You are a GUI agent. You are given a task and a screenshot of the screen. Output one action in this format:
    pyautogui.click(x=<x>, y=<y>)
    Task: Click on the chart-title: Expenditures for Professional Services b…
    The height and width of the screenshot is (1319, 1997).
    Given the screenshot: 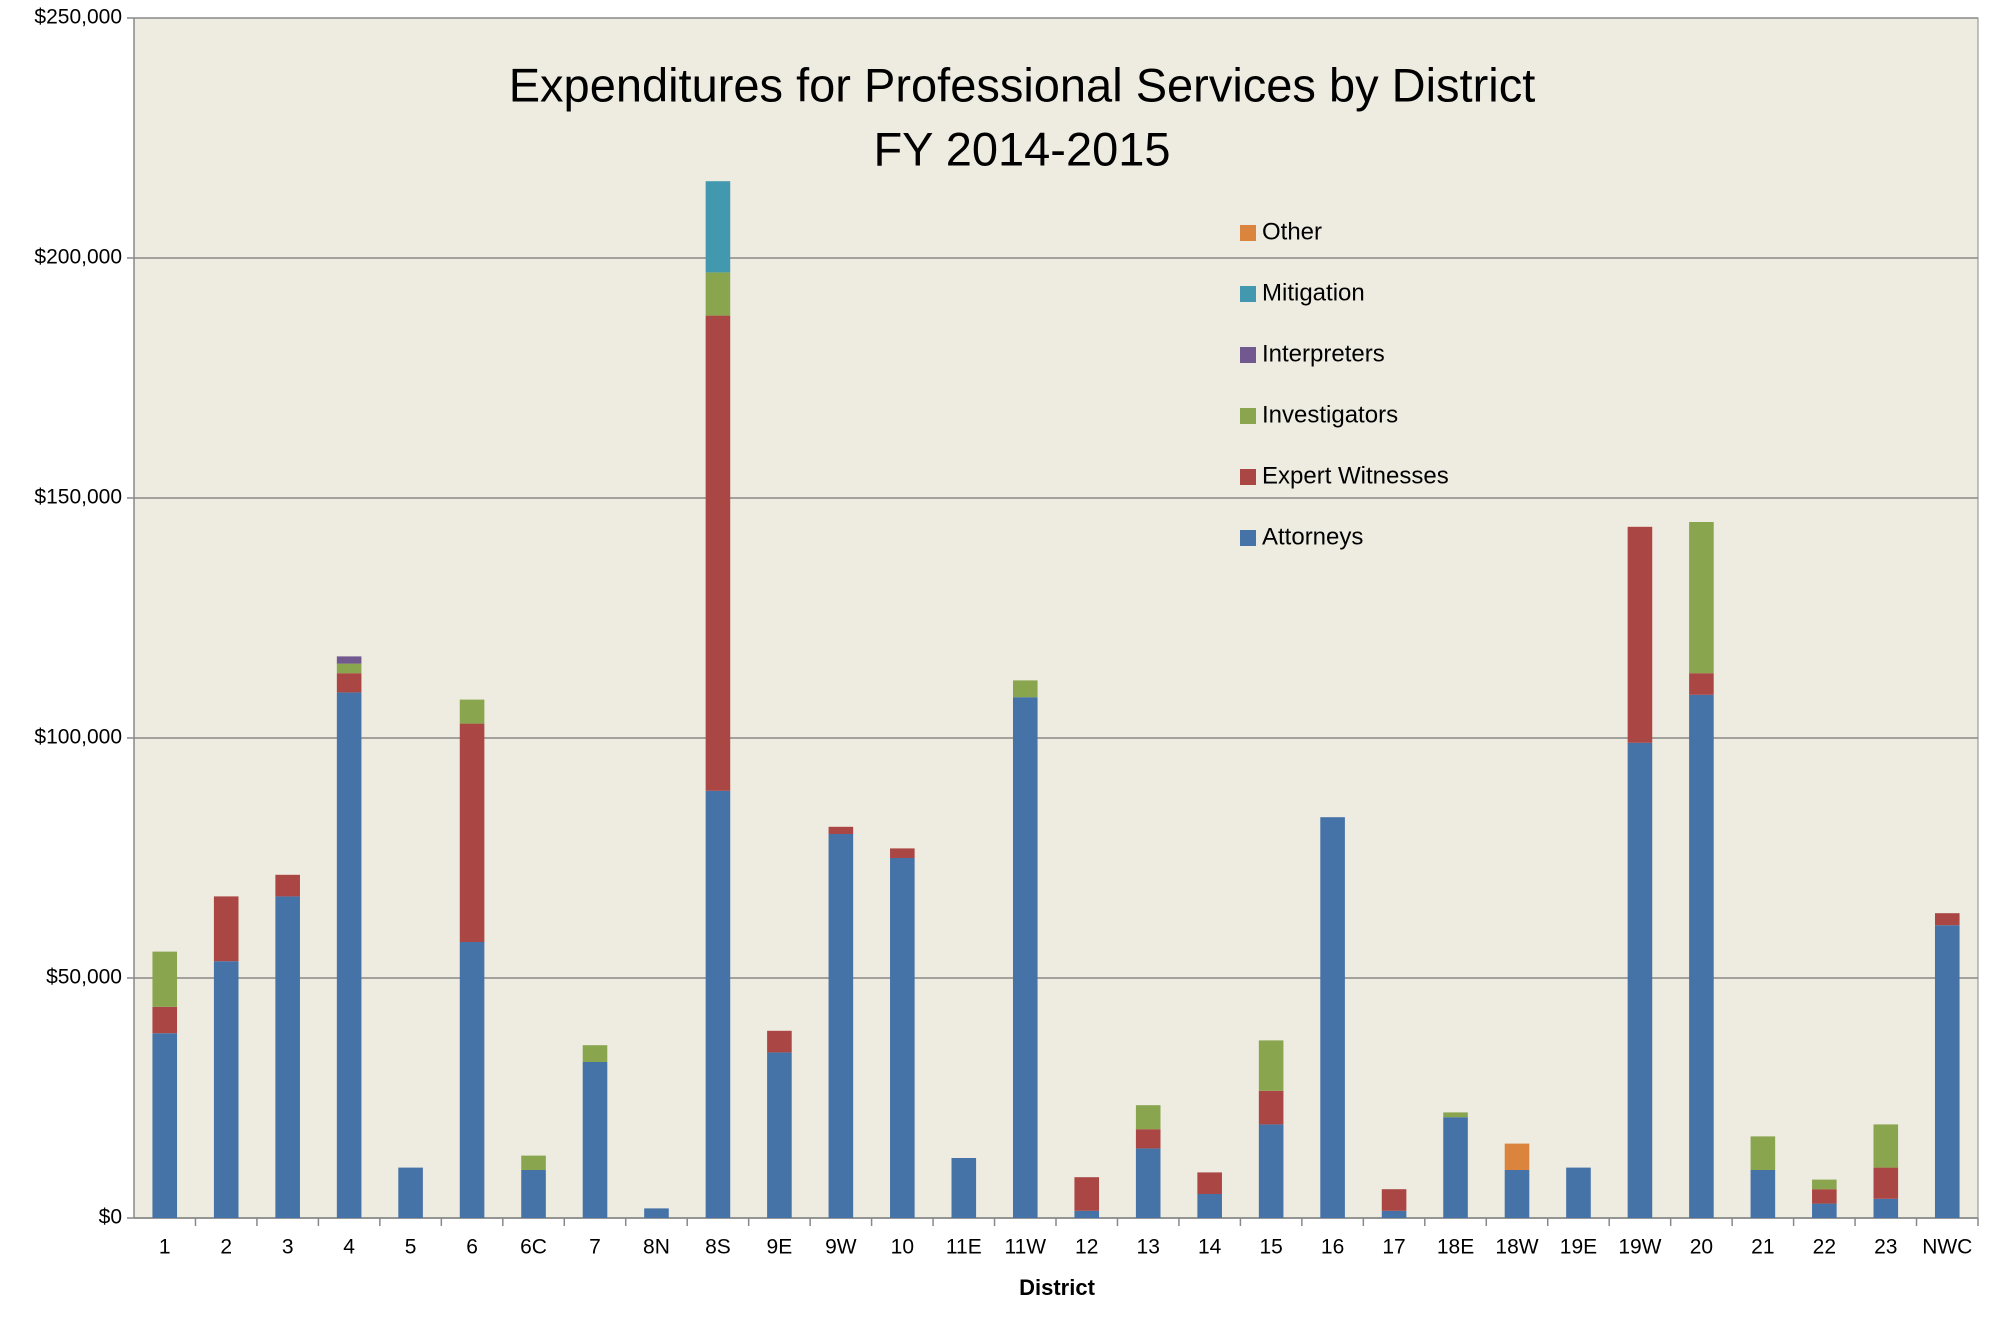 What is the action you would take?
    pyautogui.click(x=1022, y=84)
    